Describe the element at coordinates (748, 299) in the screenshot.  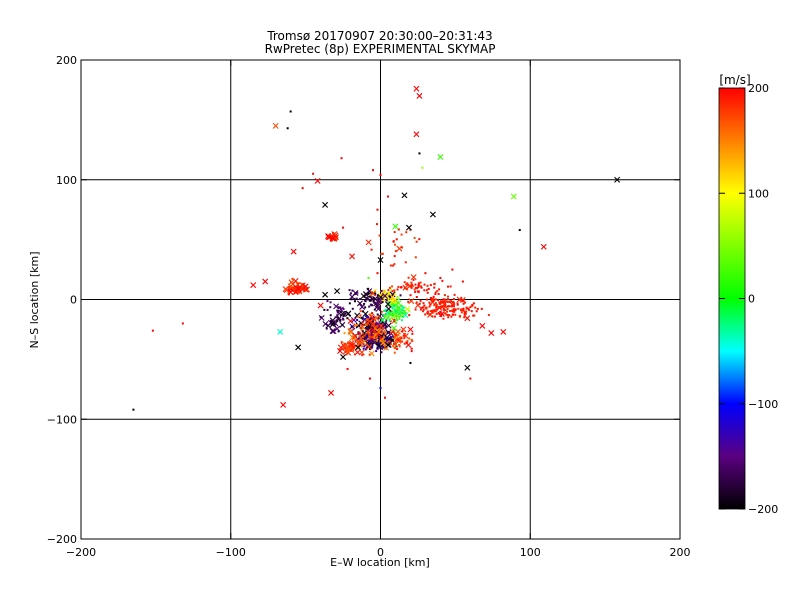
I see `colorbar-ticks: 200 100 0 −100 −200` at that location.